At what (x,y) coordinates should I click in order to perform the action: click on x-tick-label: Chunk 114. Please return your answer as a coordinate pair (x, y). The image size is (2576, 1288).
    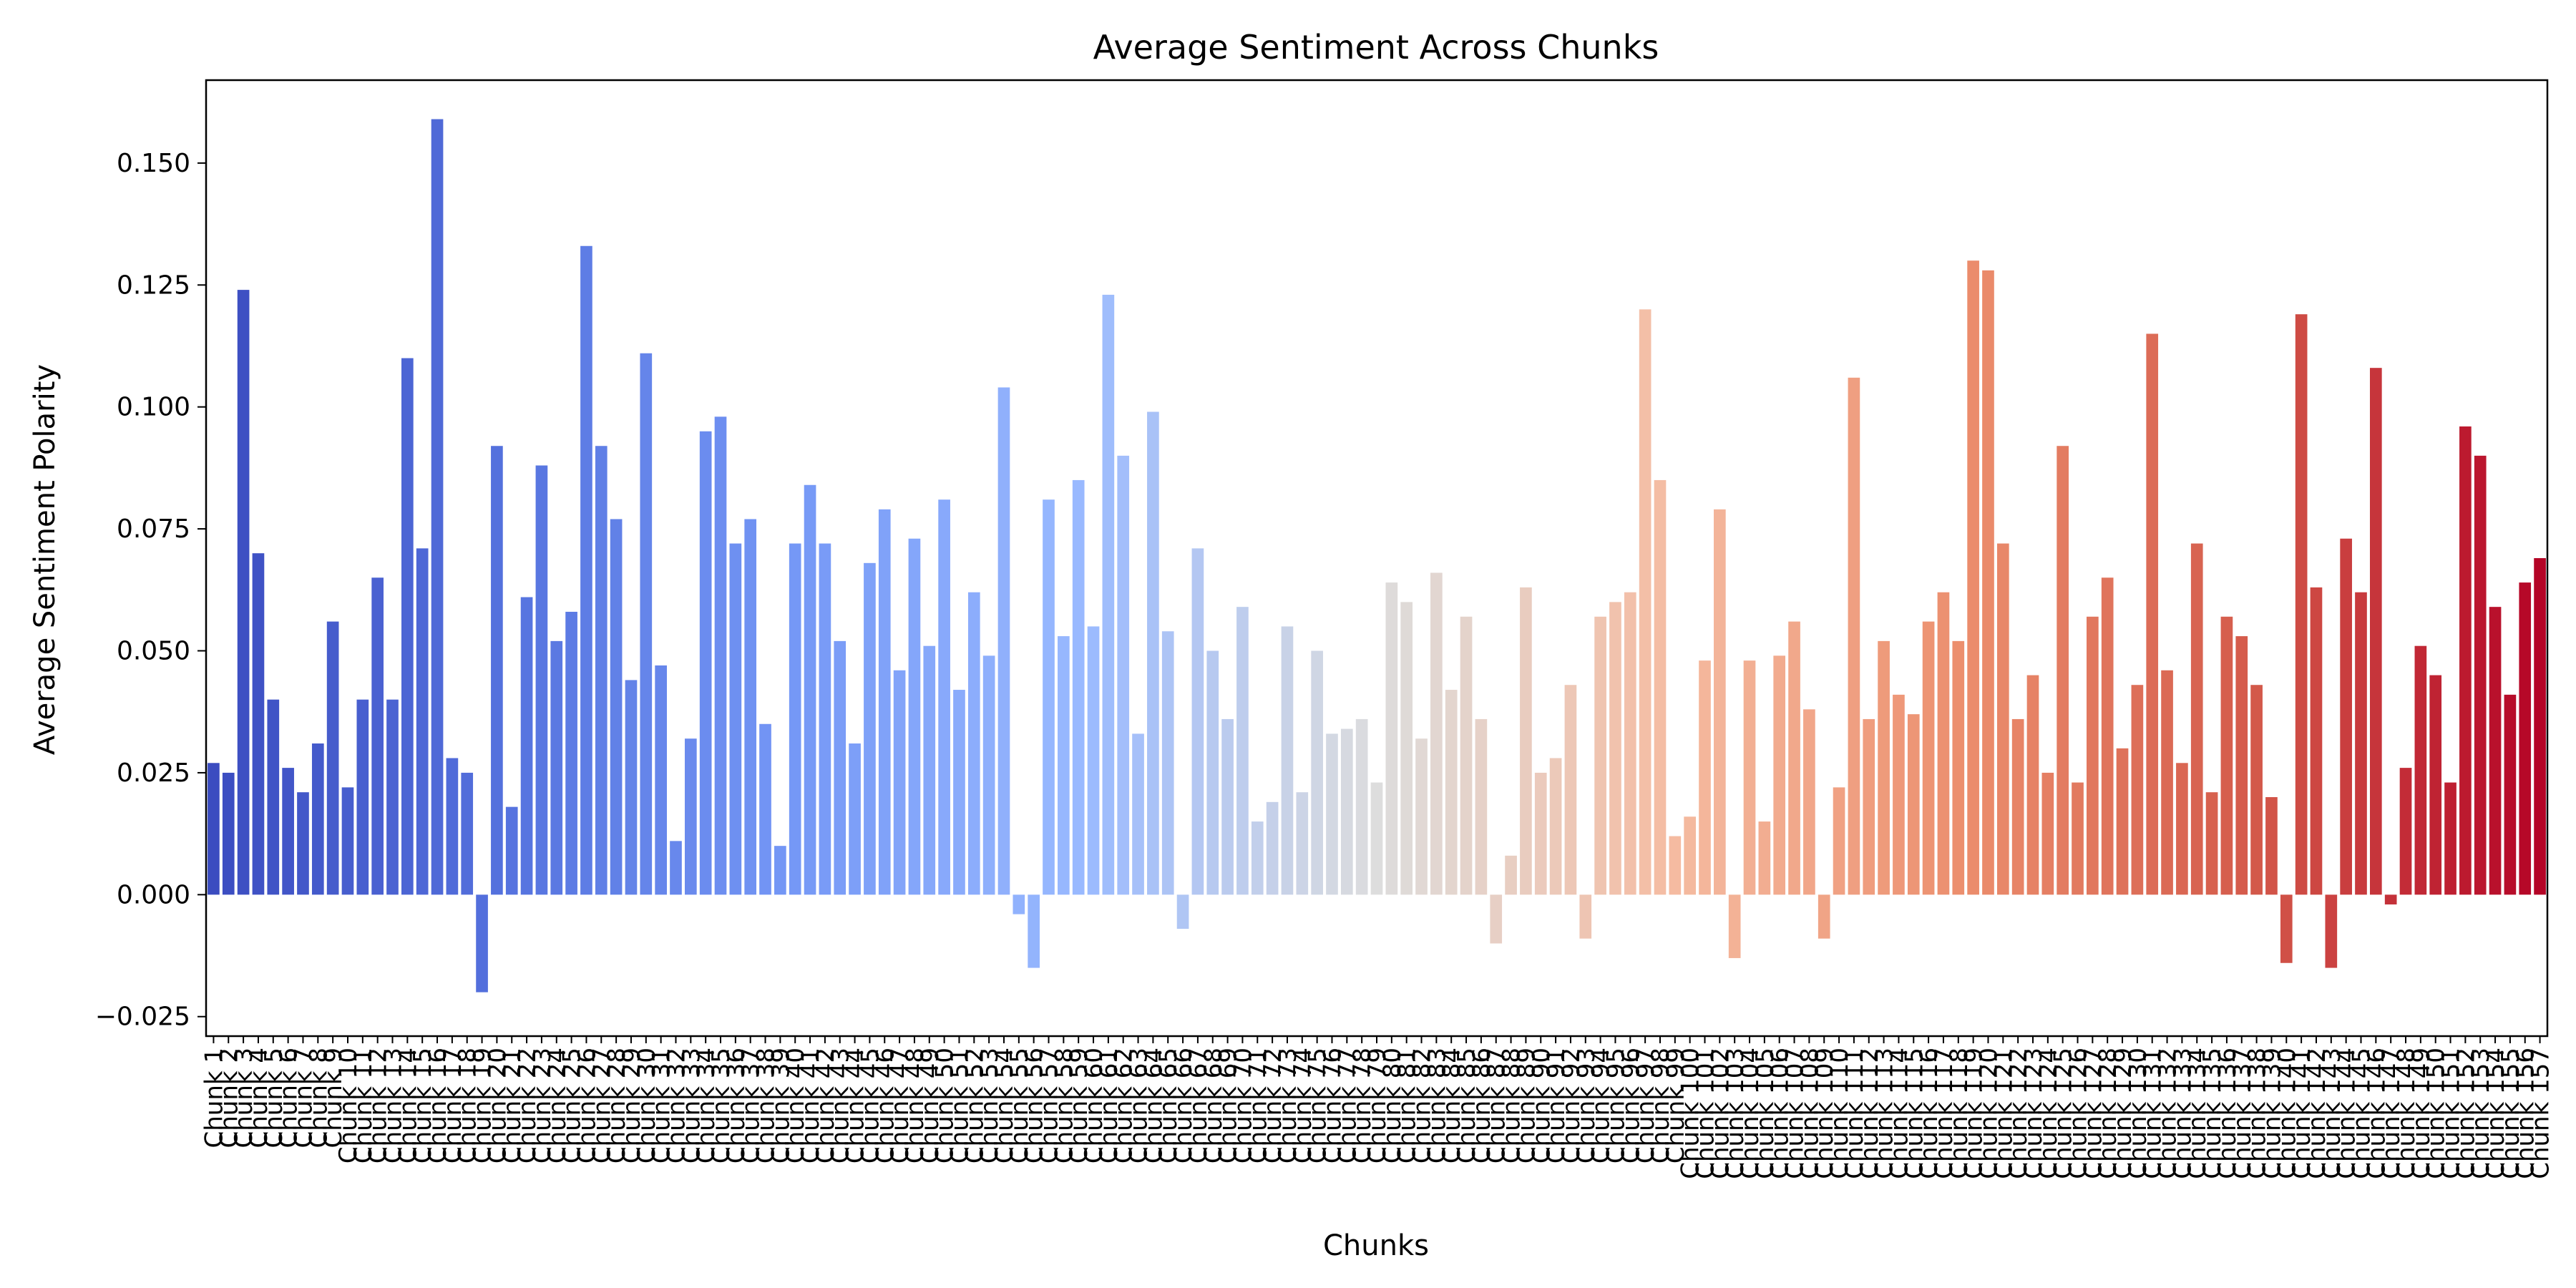
    Looking at the image, I should click on (1899, 1113).